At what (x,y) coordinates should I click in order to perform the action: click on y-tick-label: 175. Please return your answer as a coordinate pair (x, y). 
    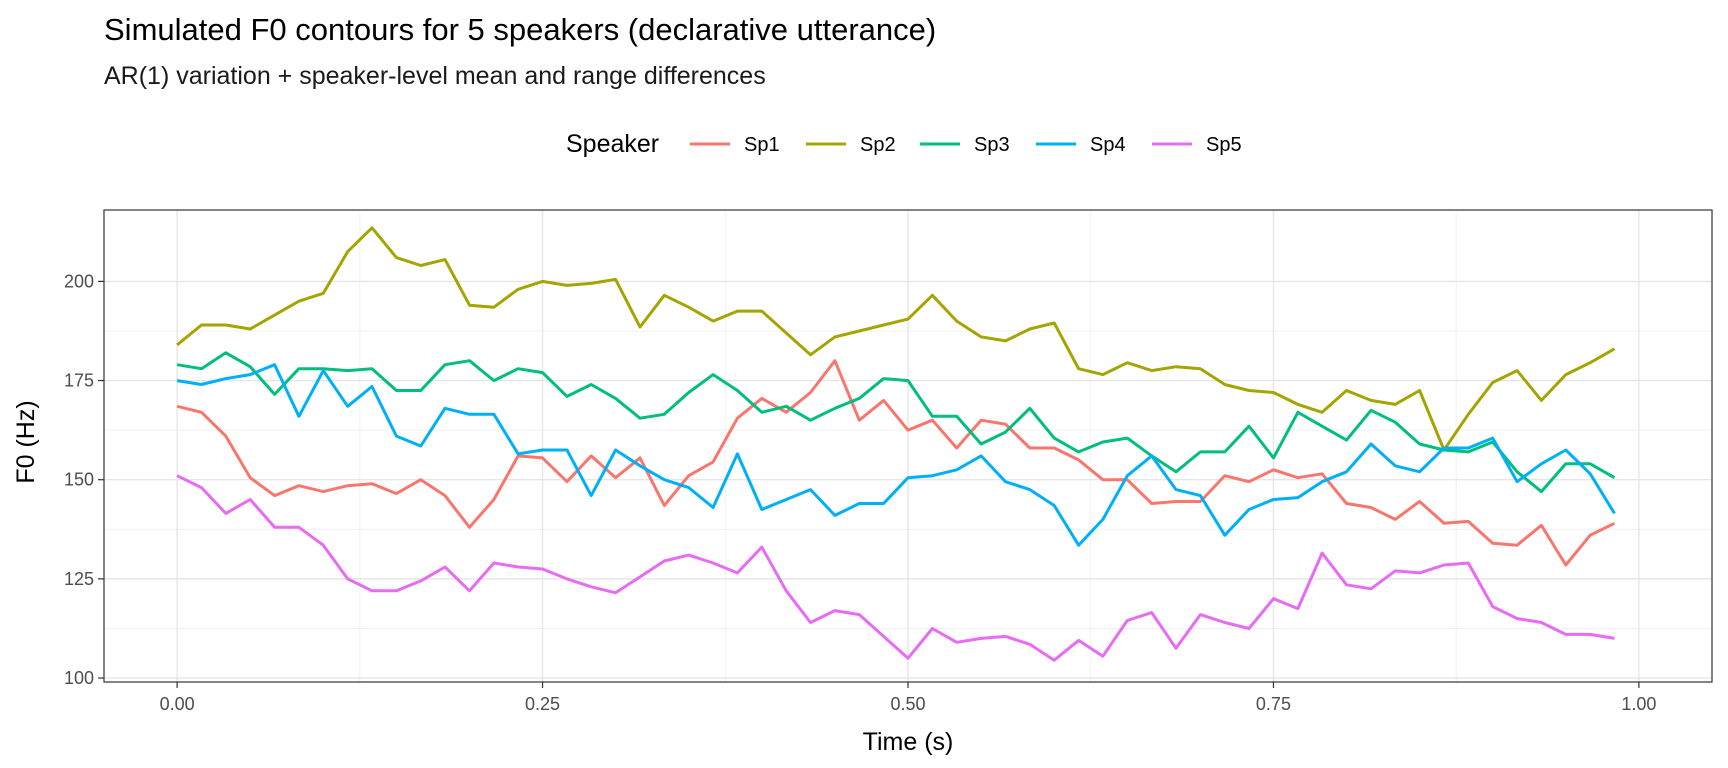
    Looking at the image, I should click on (79, 381).